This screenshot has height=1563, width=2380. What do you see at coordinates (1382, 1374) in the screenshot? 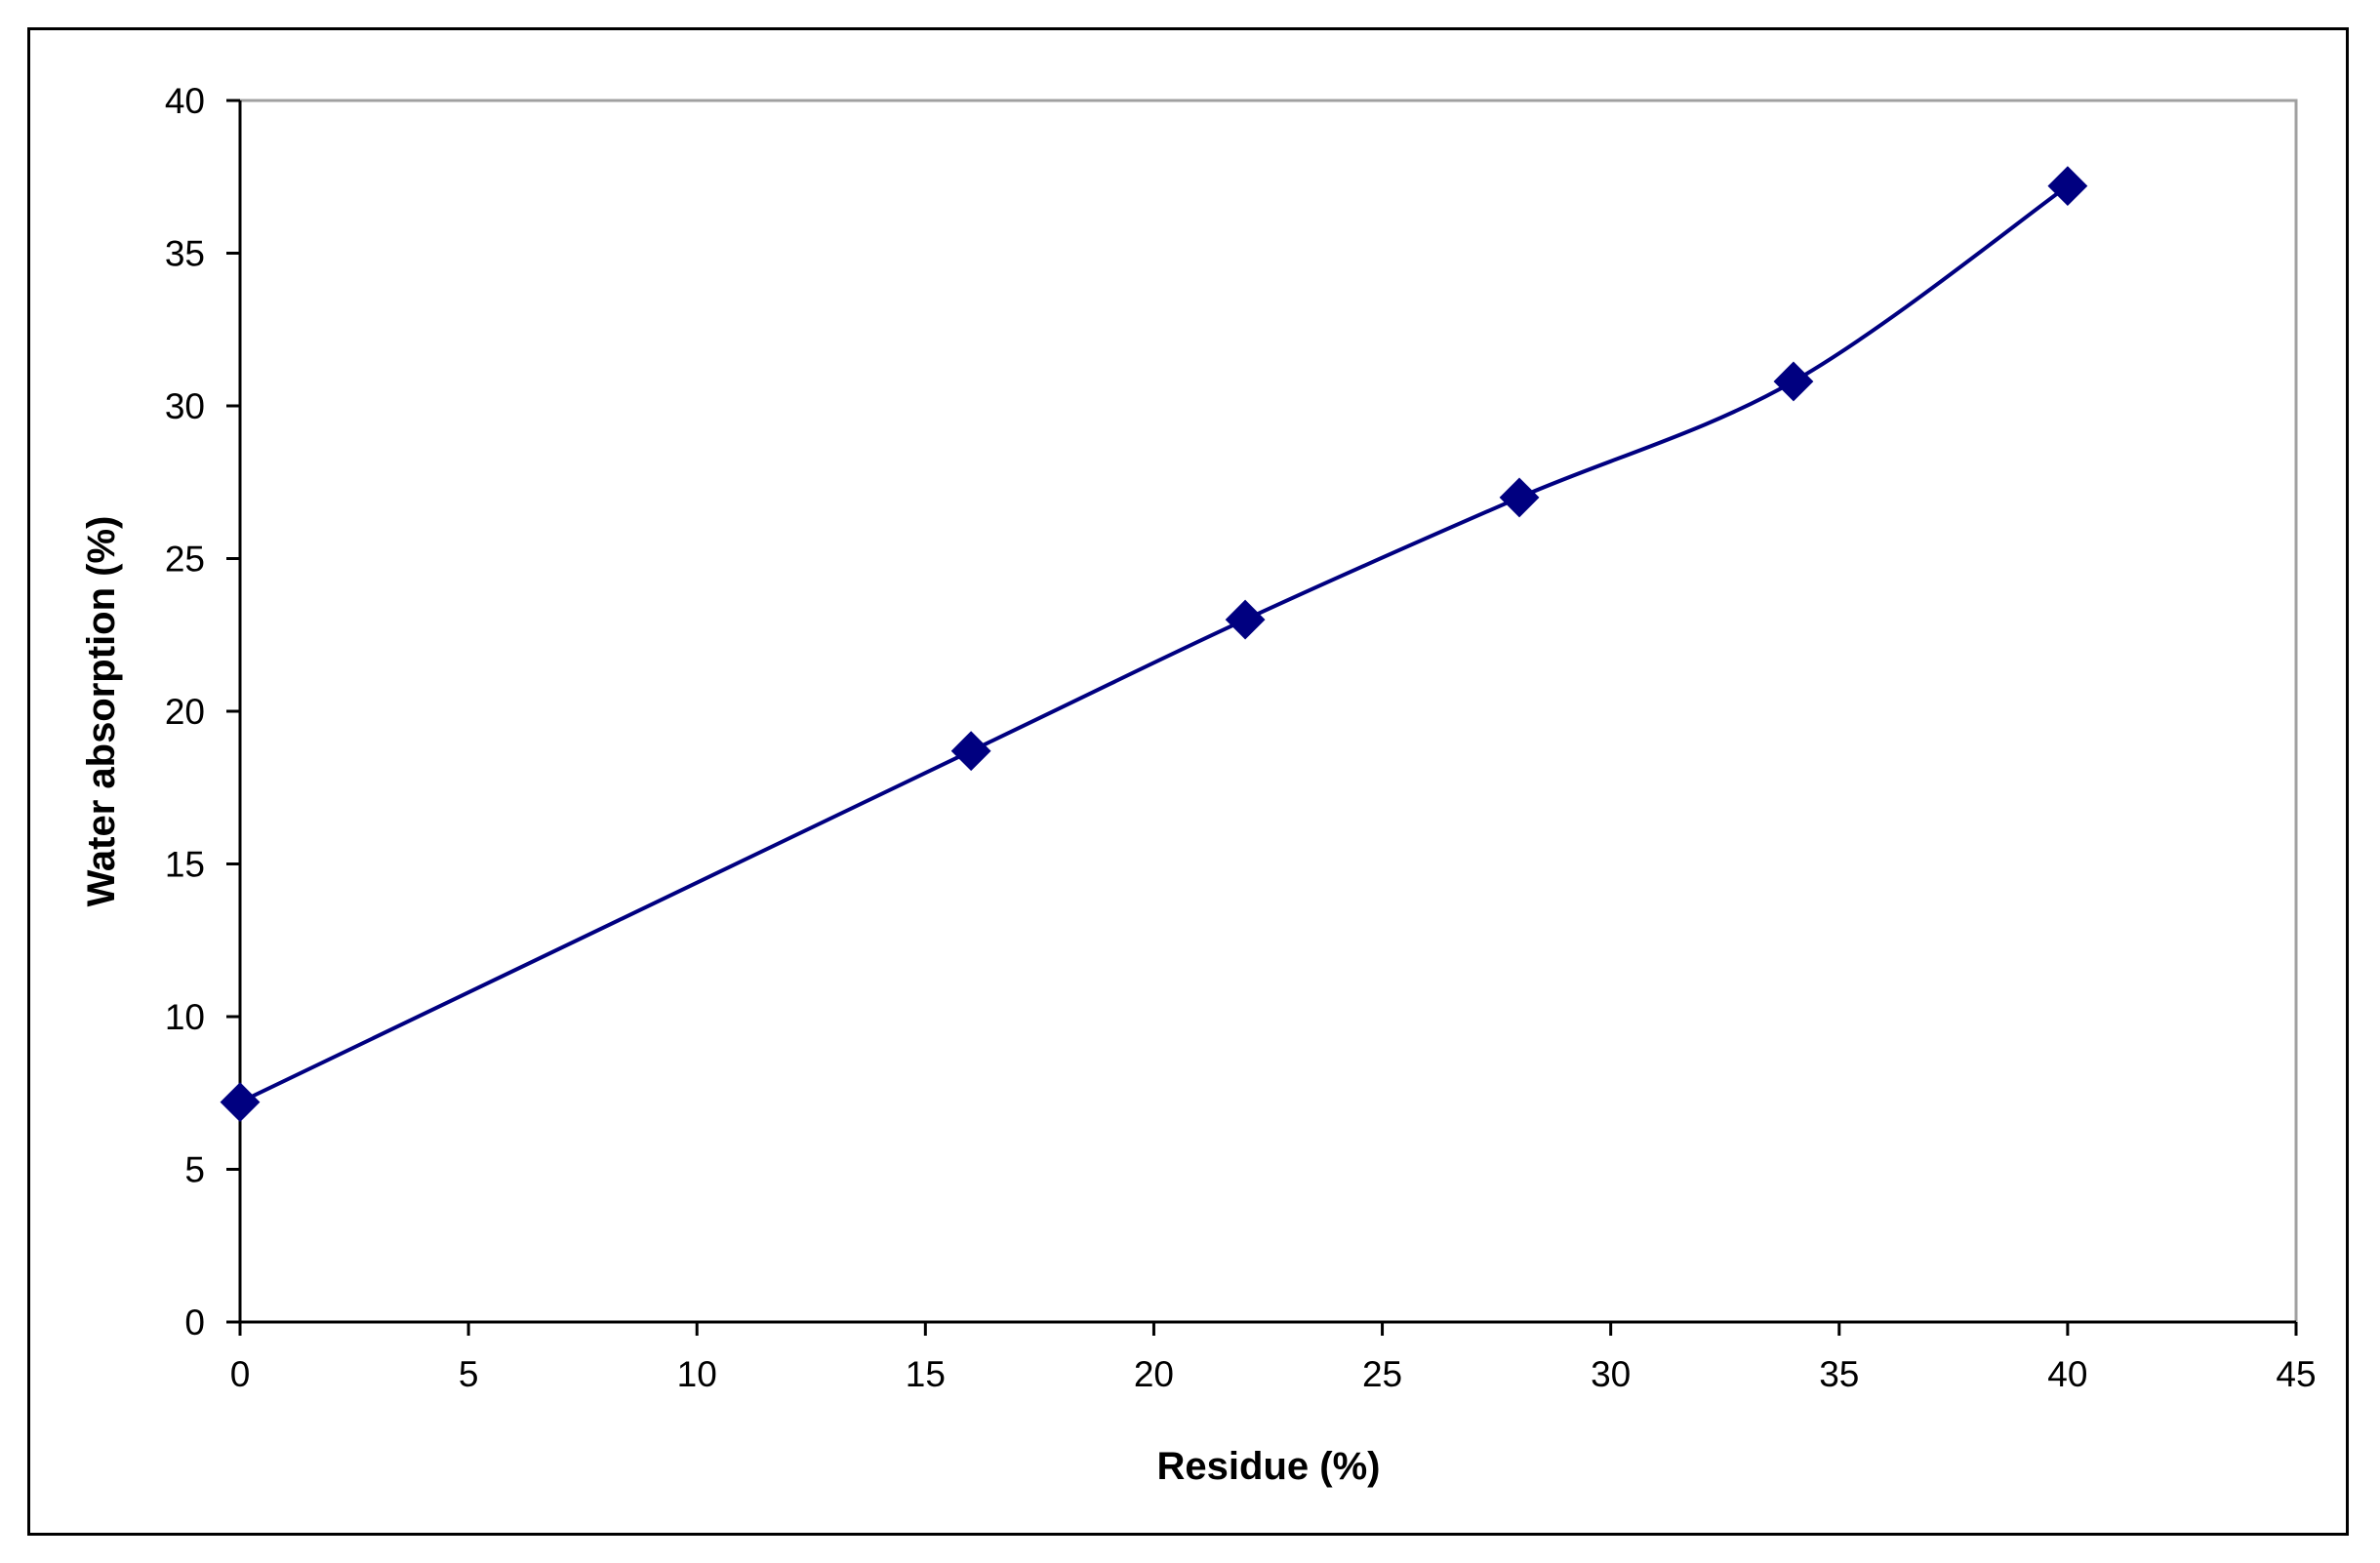
I see `x-tick-label: 25` at bounding box center [1382, 1374].